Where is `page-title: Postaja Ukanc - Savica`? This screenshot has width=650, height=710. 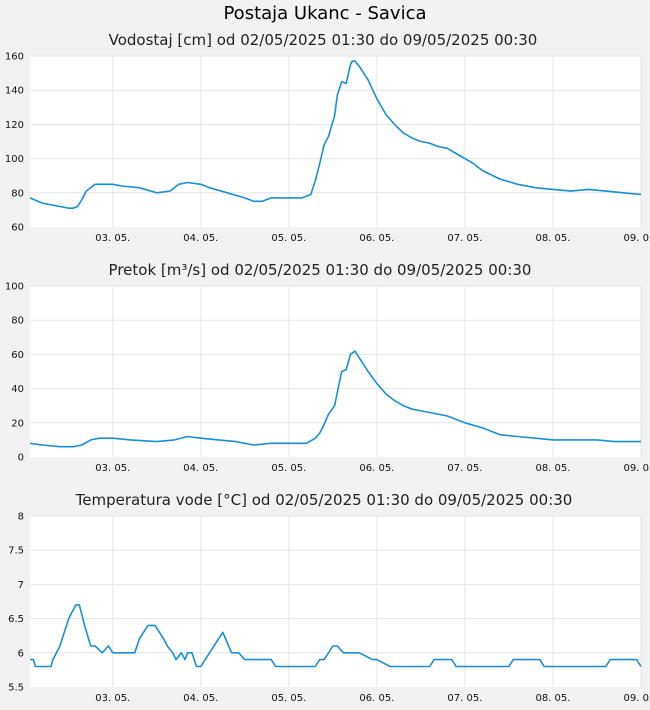 page-title: Postaja Ukanc - Savica is located at coordinates (325, 13).